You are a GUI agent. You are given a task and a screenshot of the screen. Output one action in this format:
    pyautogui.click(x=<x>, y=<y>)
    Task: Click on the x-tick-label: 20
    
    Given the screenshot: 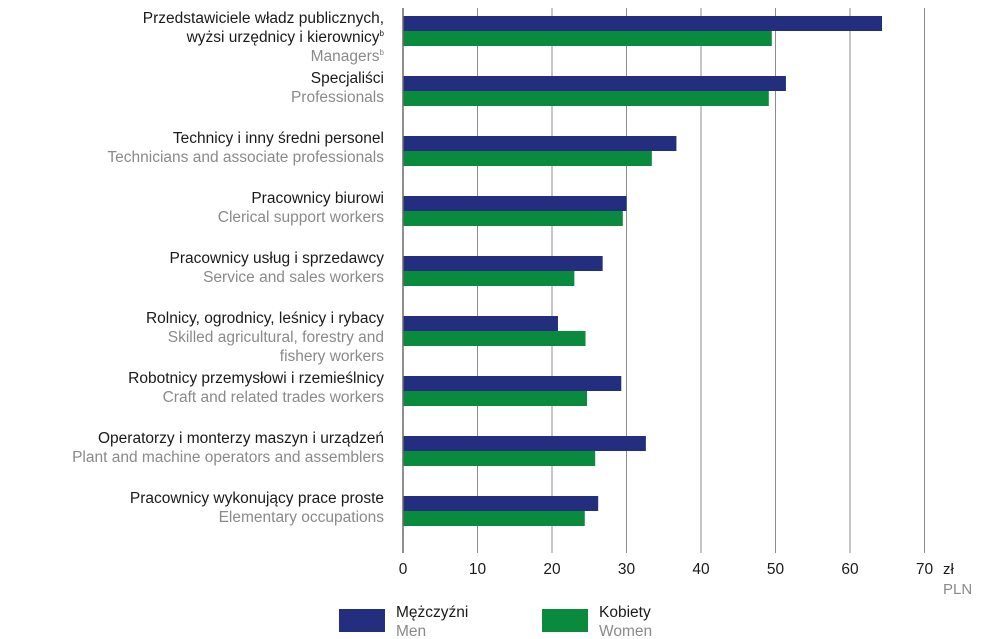 What is the action you would take?
    pyautogui.click(x=552, y=569)
    